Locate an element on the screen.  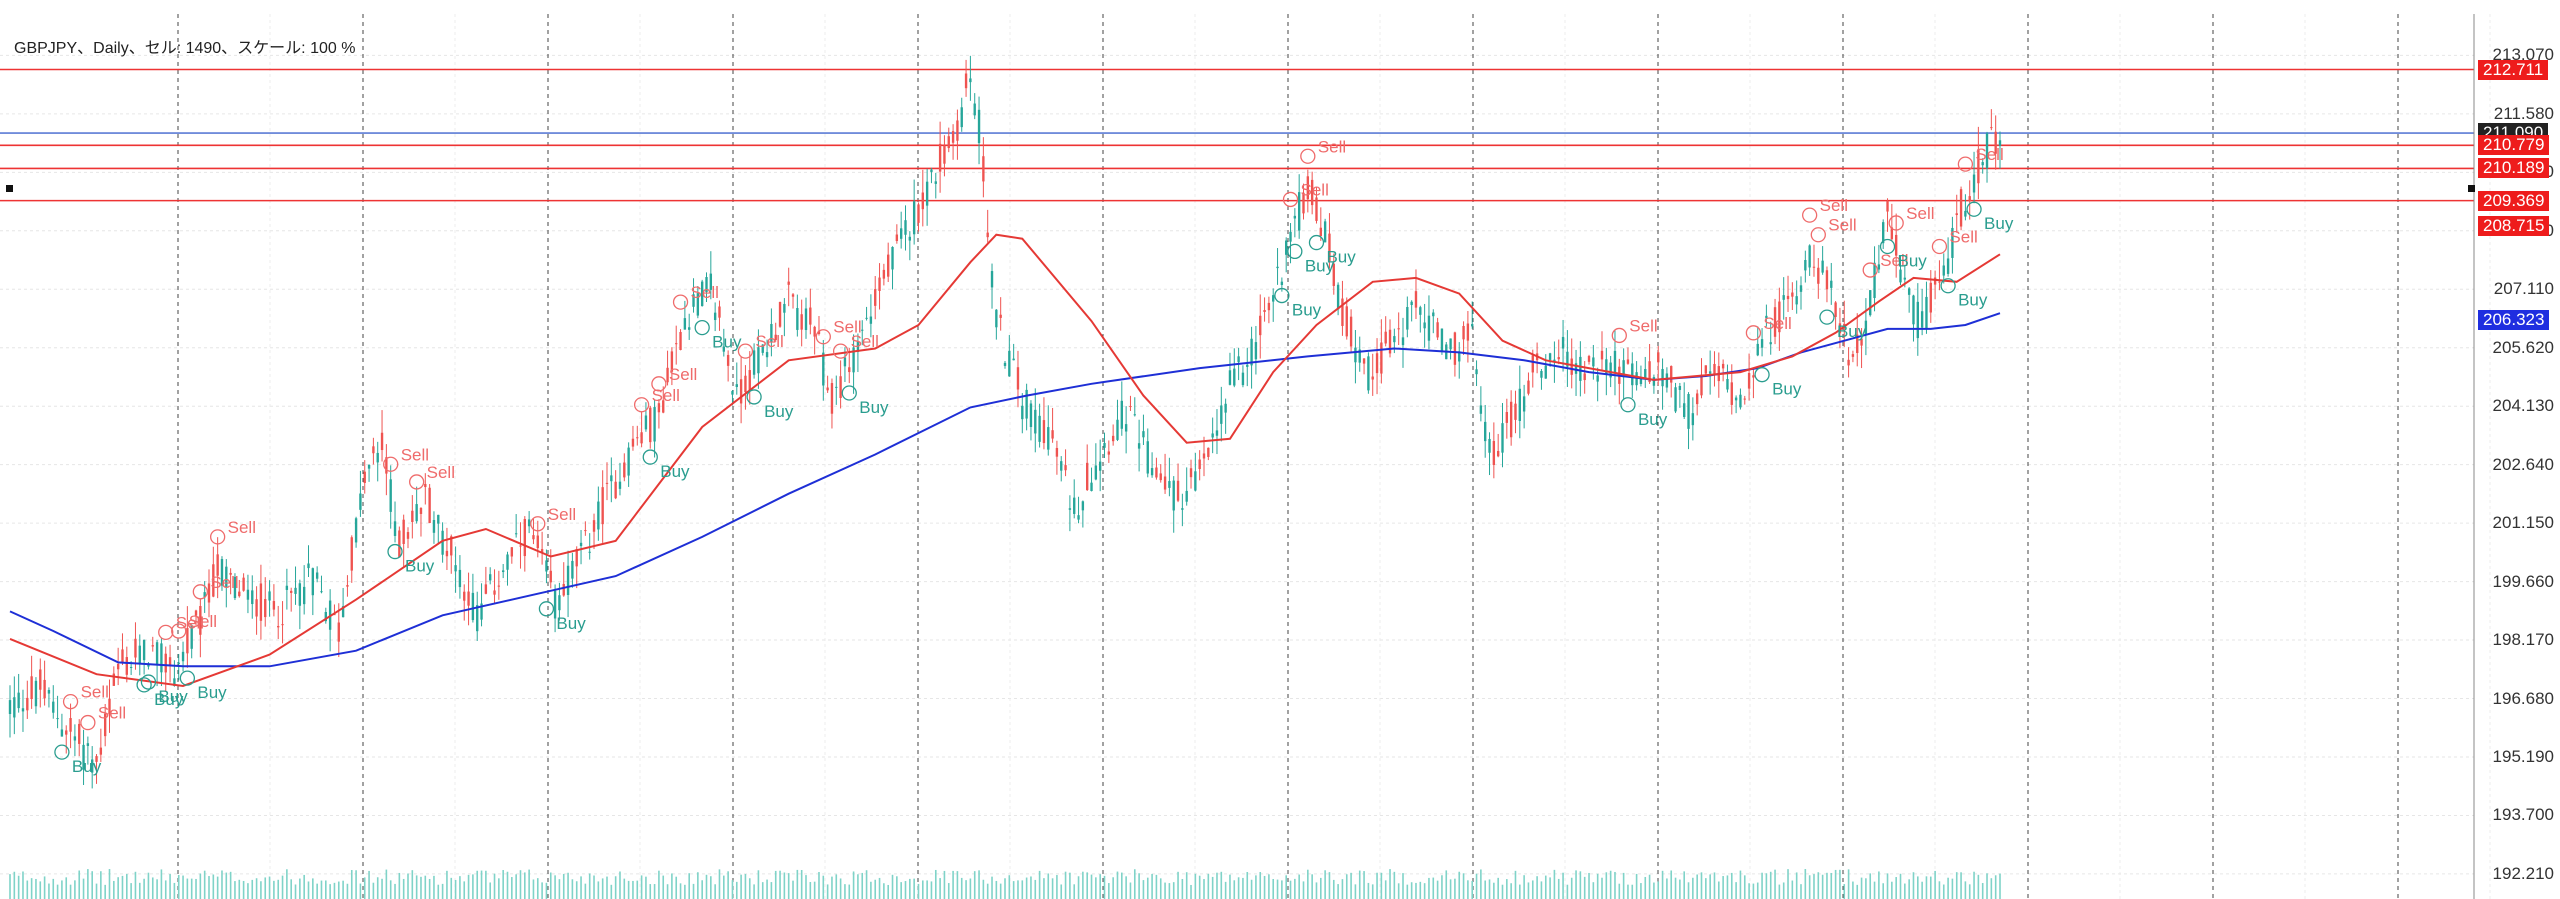
signal-label: Sell is located at coordinates (441, 472).